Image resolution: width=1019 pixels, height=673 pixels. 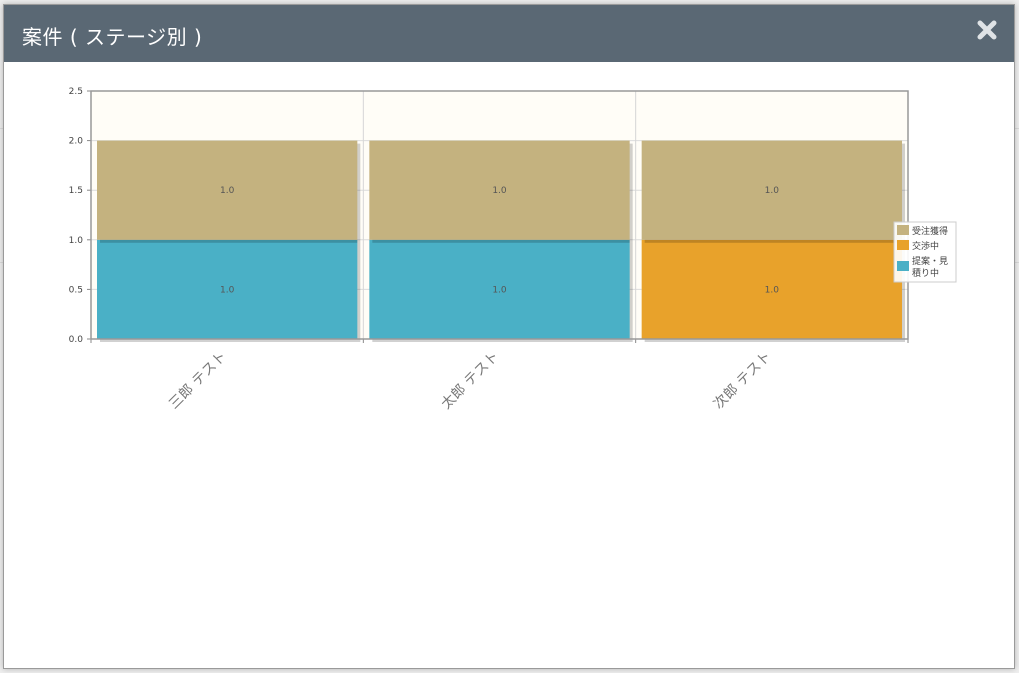 I want to click on y-tick-label: 2.0, so click(x=76, y=142).